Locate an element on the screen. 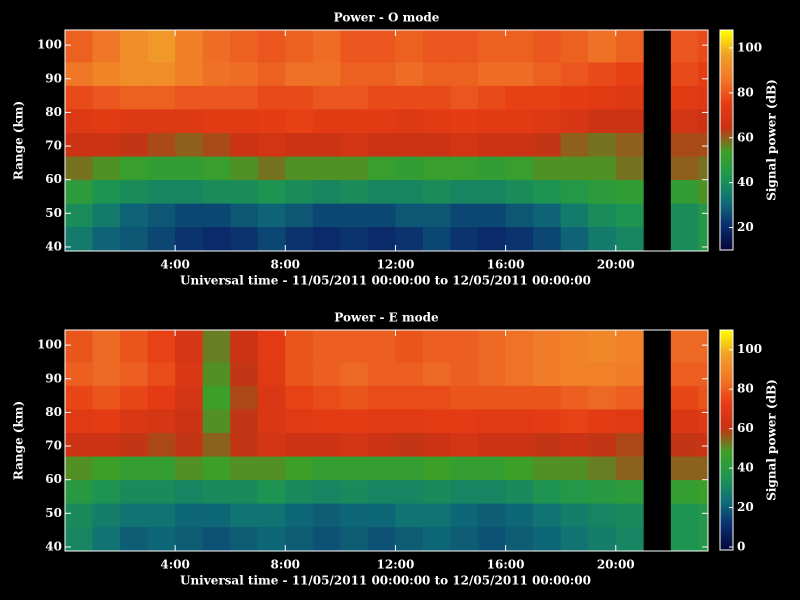 Image resolution: width=800 pixels, height=600 pixels. chart-title: Power - O mode is located at coordinates (387, 18).